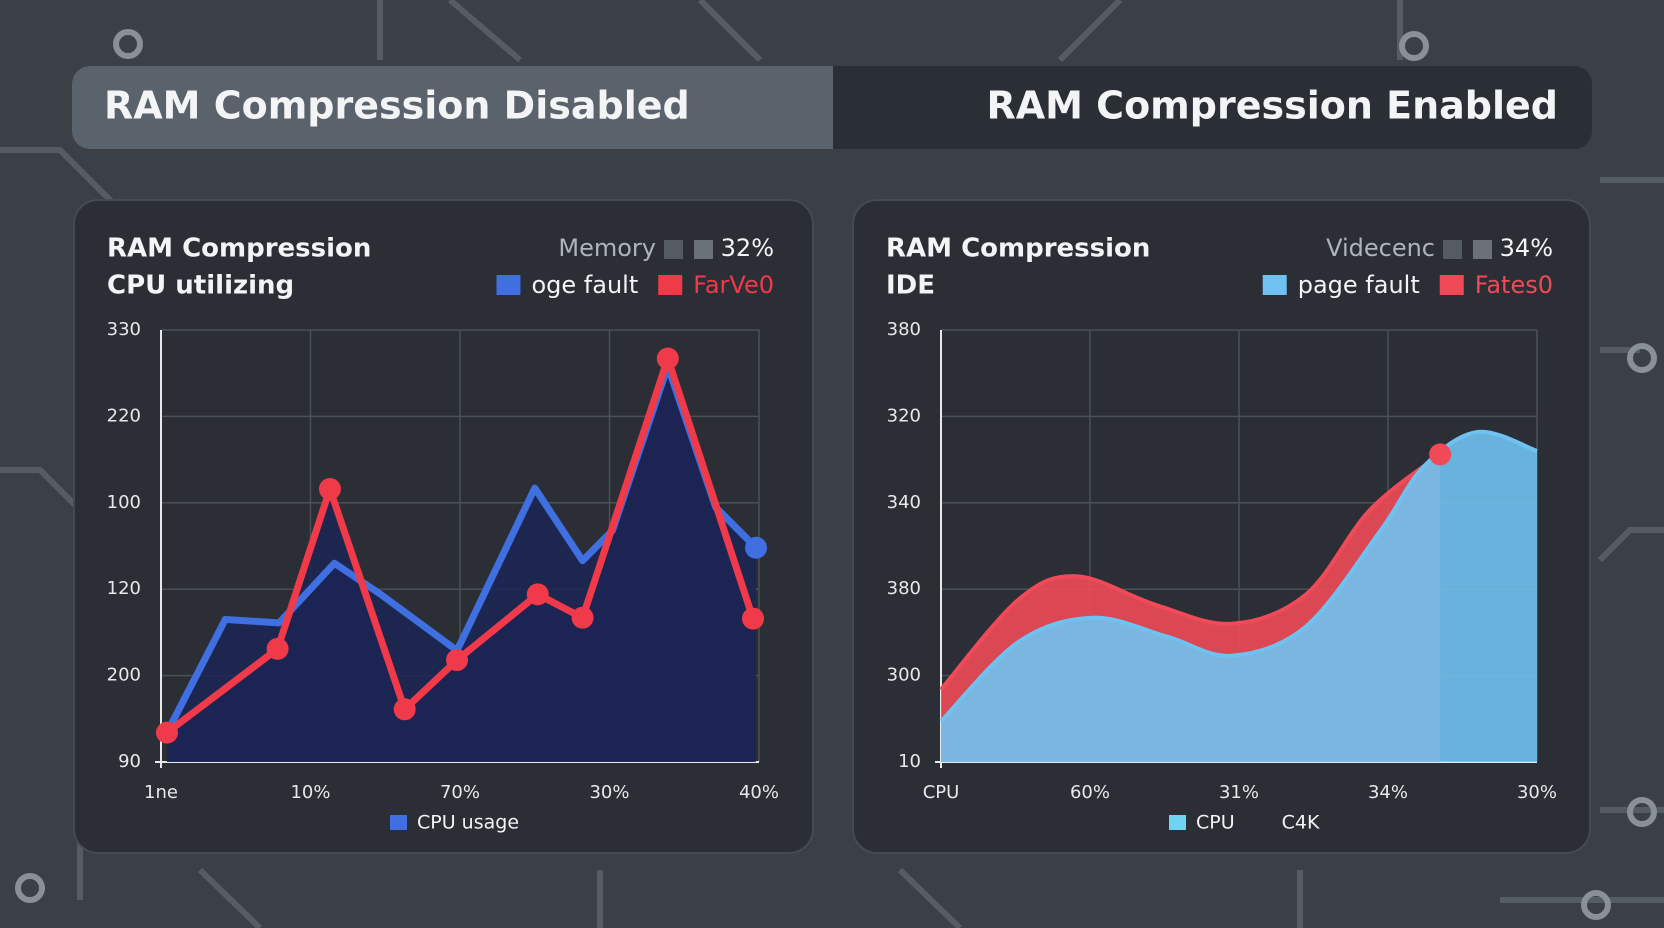  I want to click on x-tick-label: 40%, so click(759, 792).